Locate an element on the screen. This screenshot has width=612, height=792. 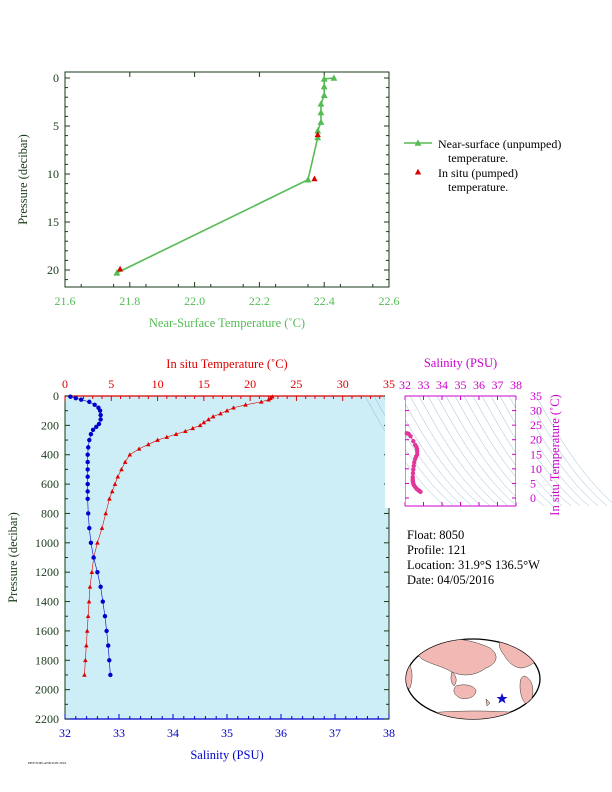
float-location-marker is located at coordinates (502, 698).